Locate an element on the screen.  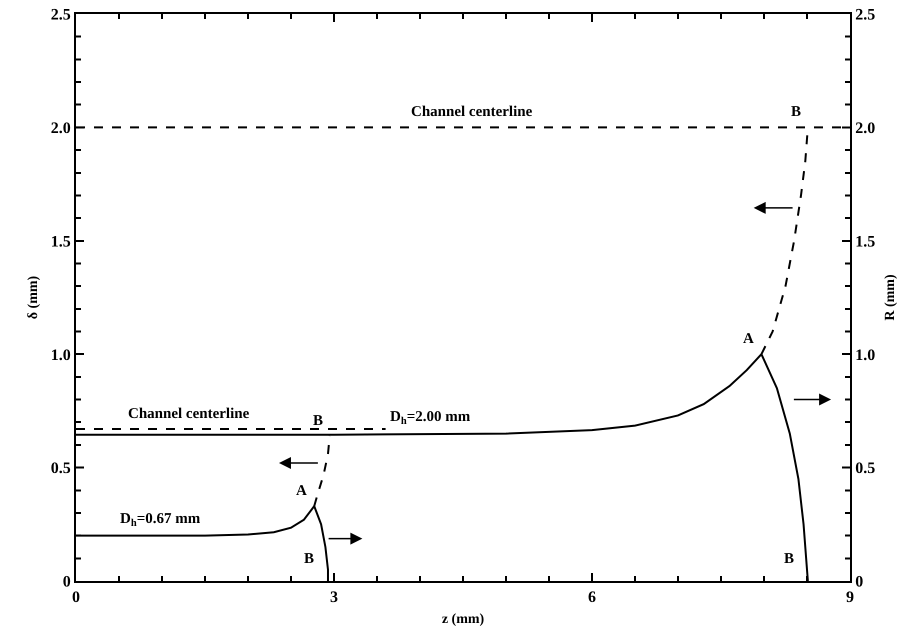
x-tick-label: 6 is located at coordinates (592, 597).